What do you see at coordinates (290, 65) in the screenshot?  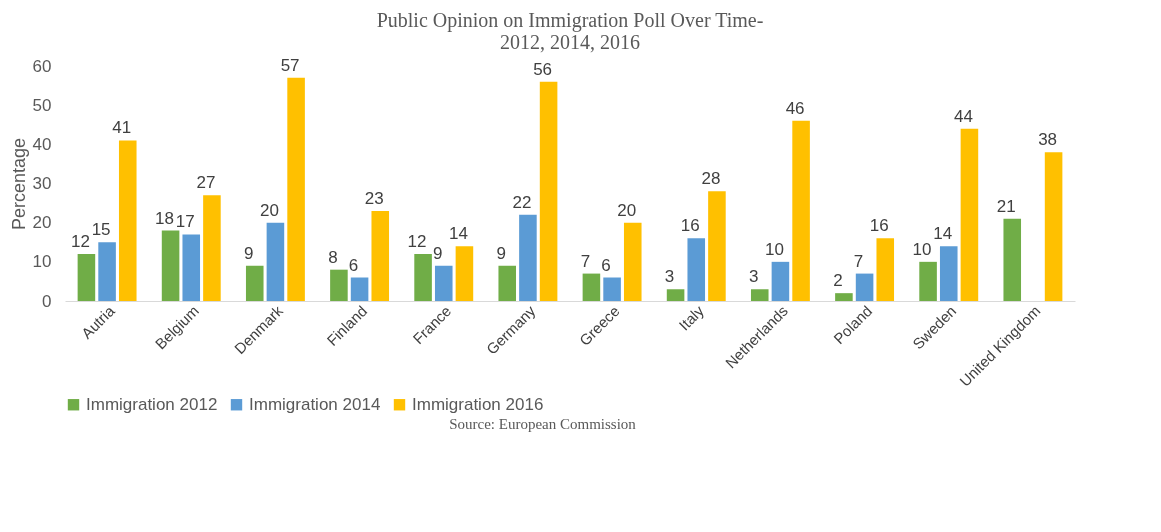 I see `data-label: 57` at bounding box center [290, 65].